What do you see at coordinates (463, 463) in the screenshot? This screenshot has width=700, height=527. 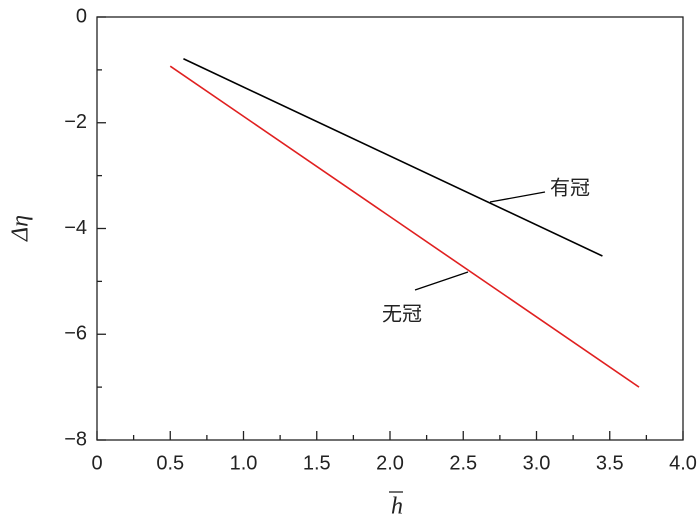 I see `x-tick-label: 2.5` at bounding box center [463, 463].